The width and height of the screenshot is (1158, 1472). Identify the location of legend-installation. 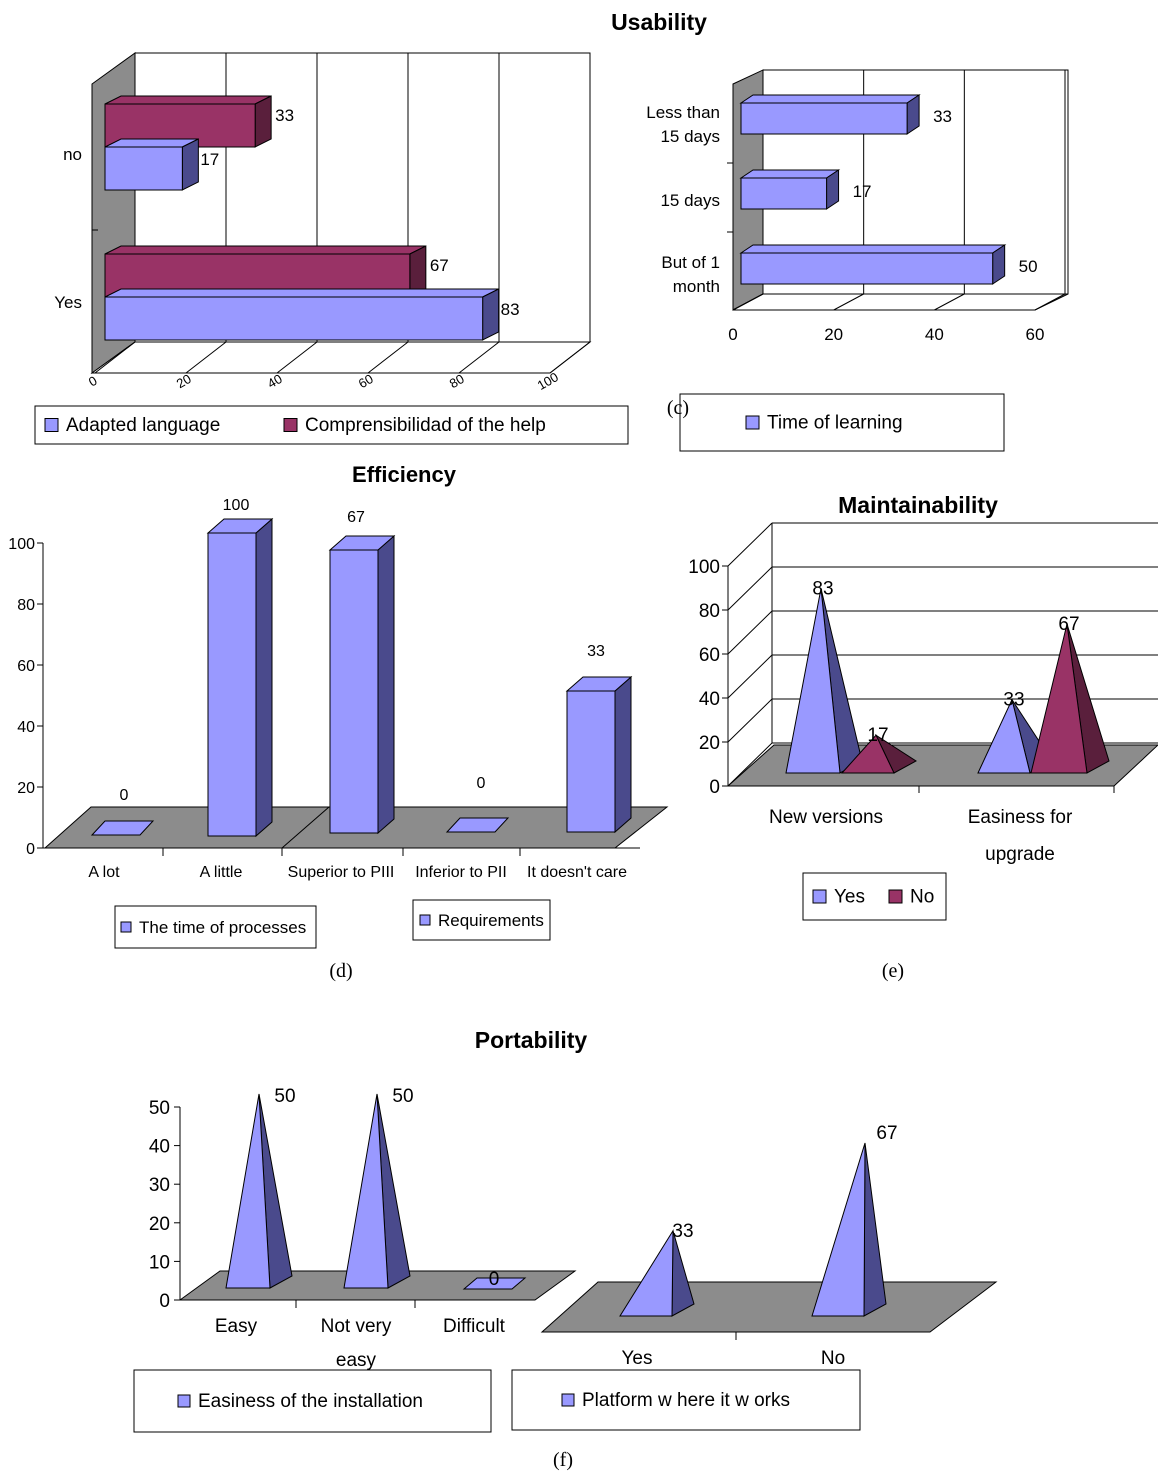
(312, 1401).